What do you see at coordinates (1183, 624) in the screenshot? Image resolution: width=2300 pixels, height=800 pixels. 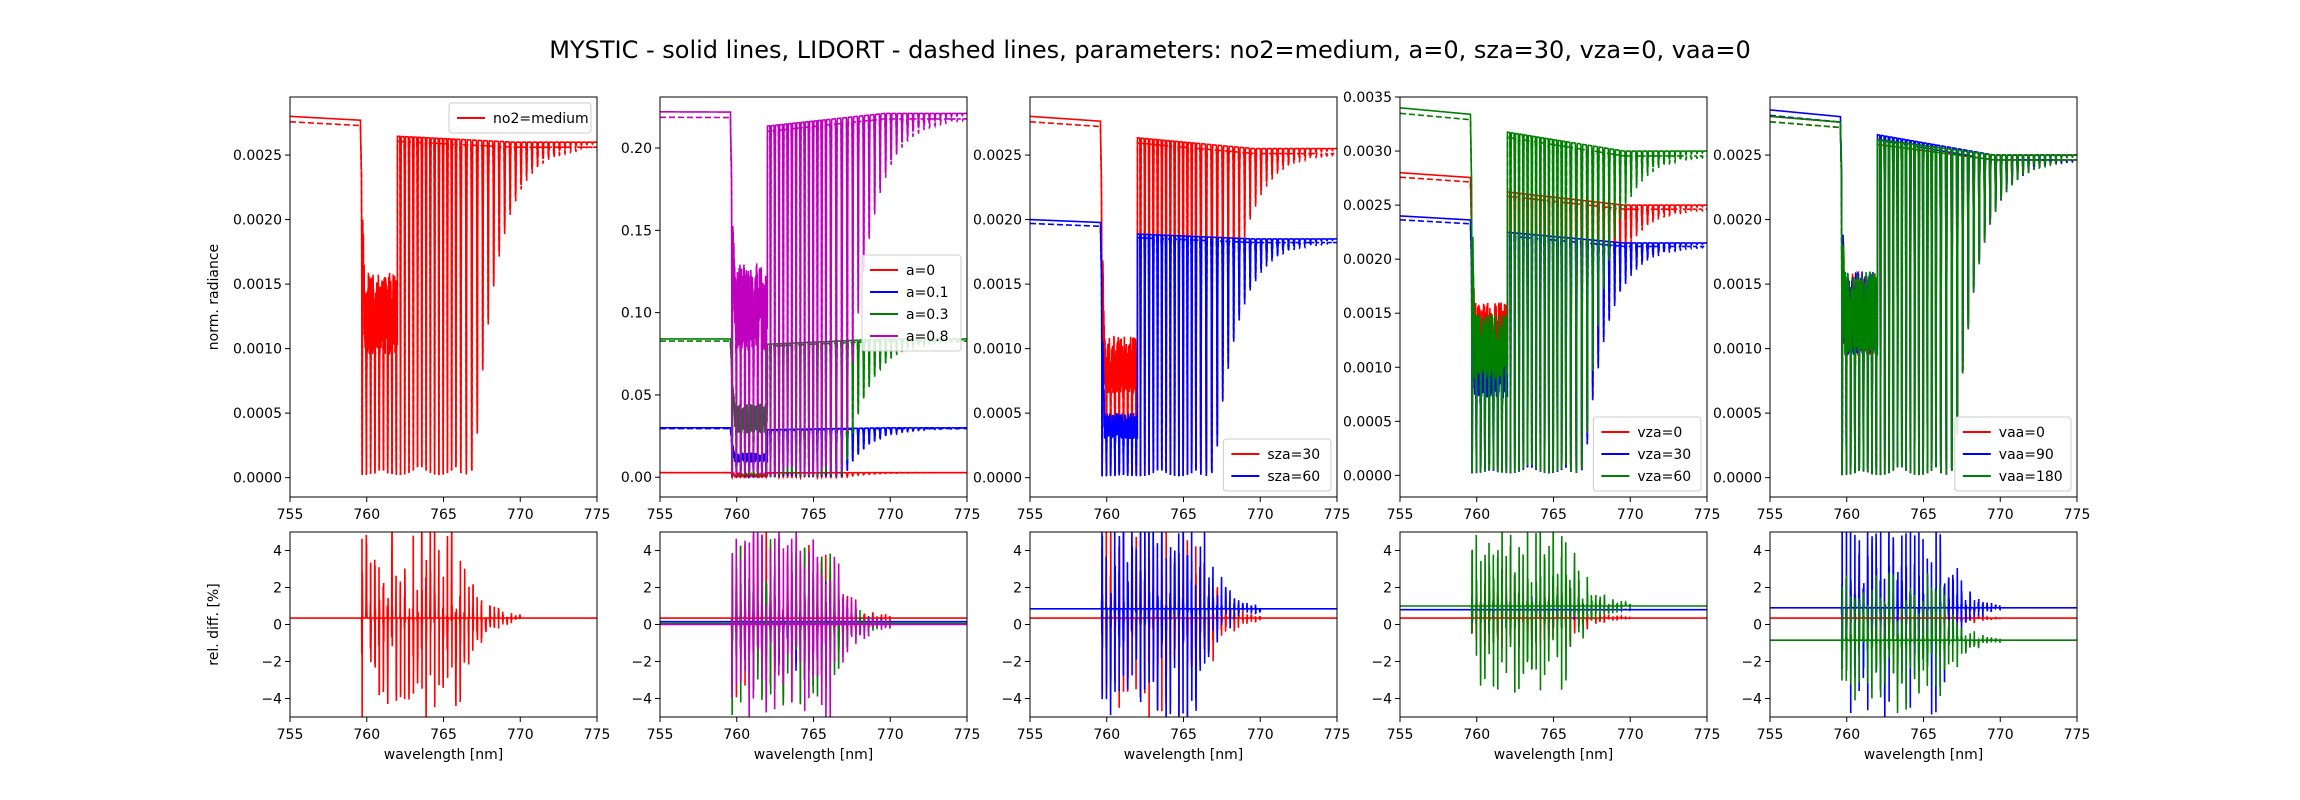 I see `series-line-sza=60` at bounding box center [1183, 624].